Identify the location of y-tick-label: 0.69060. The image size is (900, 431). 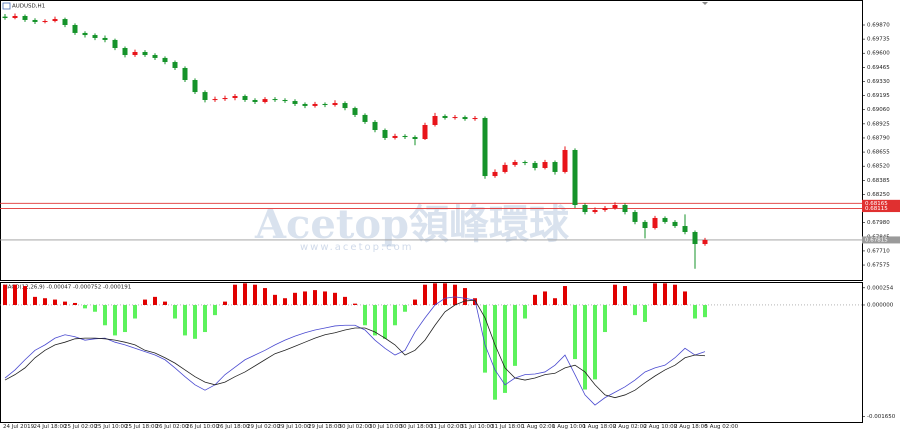
(878, 110).